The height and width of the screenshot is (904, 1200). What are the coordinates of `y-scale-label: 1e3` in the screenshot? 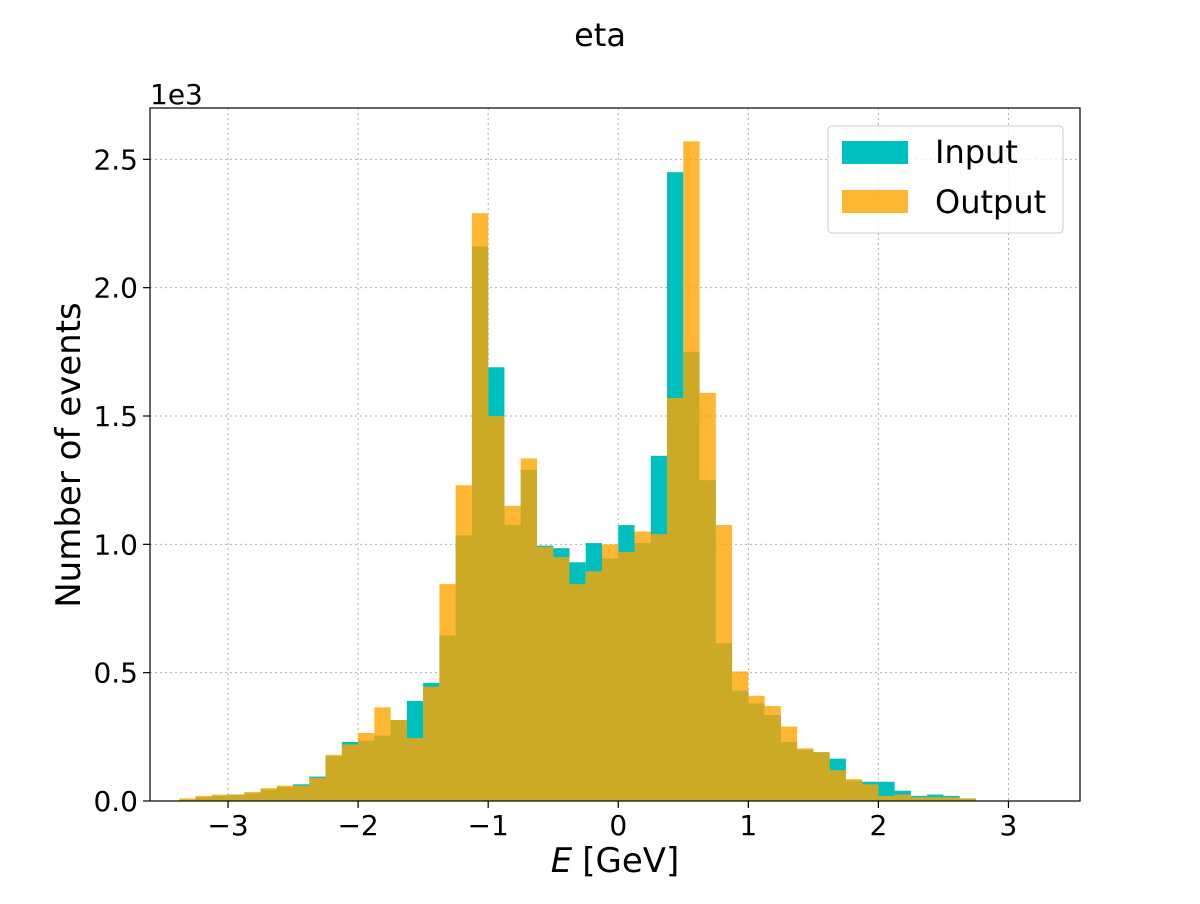 It's located at (176, 94).